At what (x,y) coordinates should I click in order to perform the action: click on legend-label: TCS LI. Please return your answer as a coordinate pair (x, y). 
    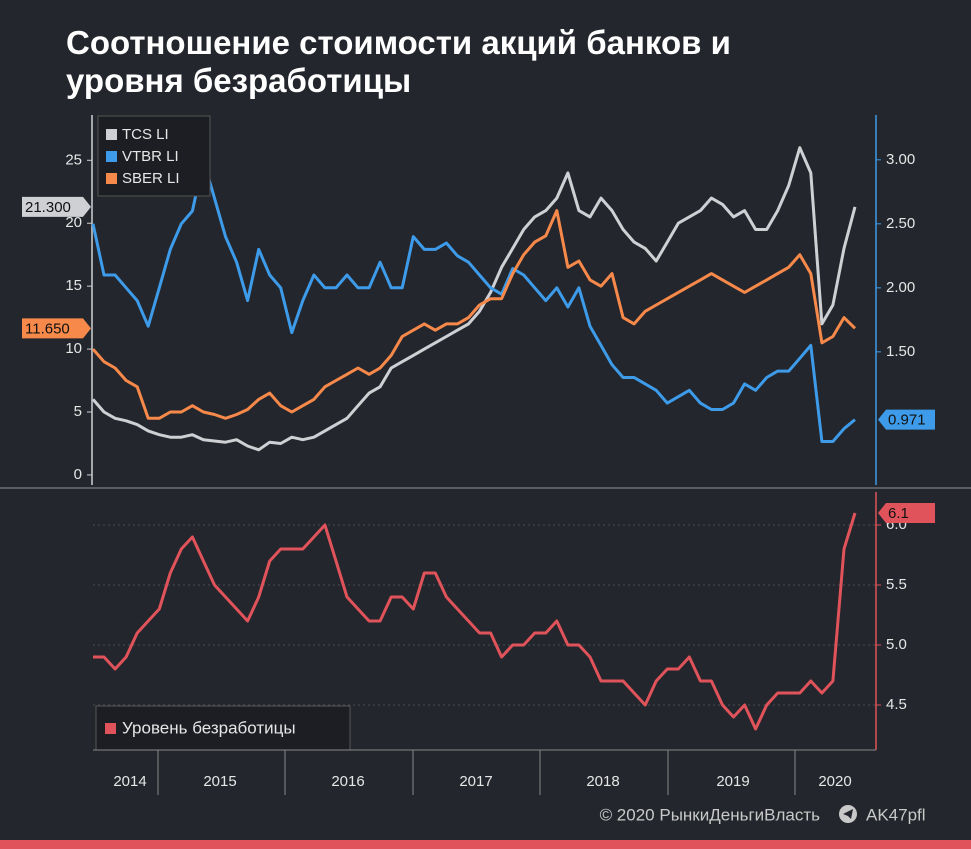
    Looking at the image, I should click on (145, 134).